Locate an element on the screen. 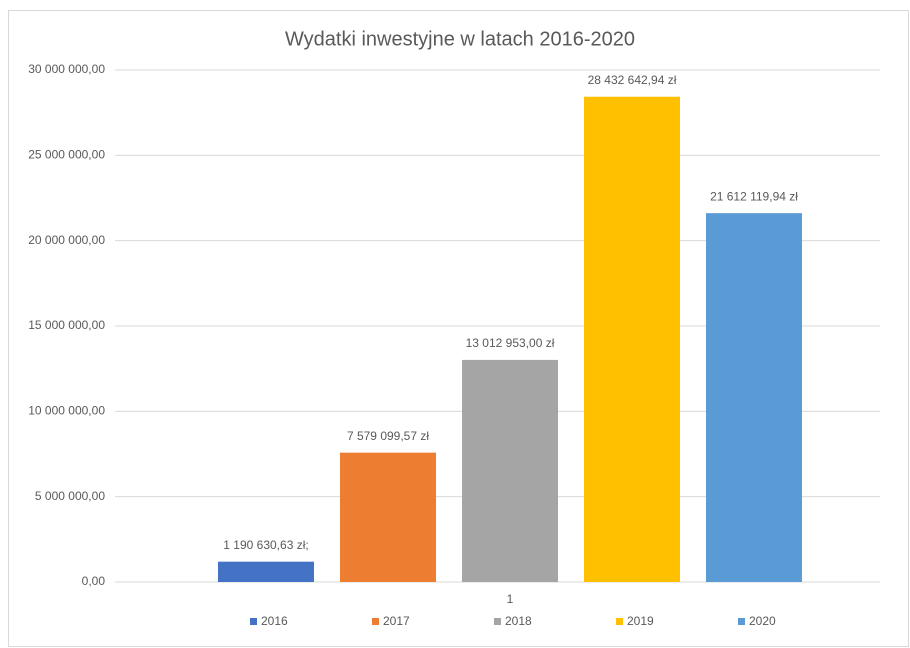  legend-label: 2019 is located at coordinates (640, 621).